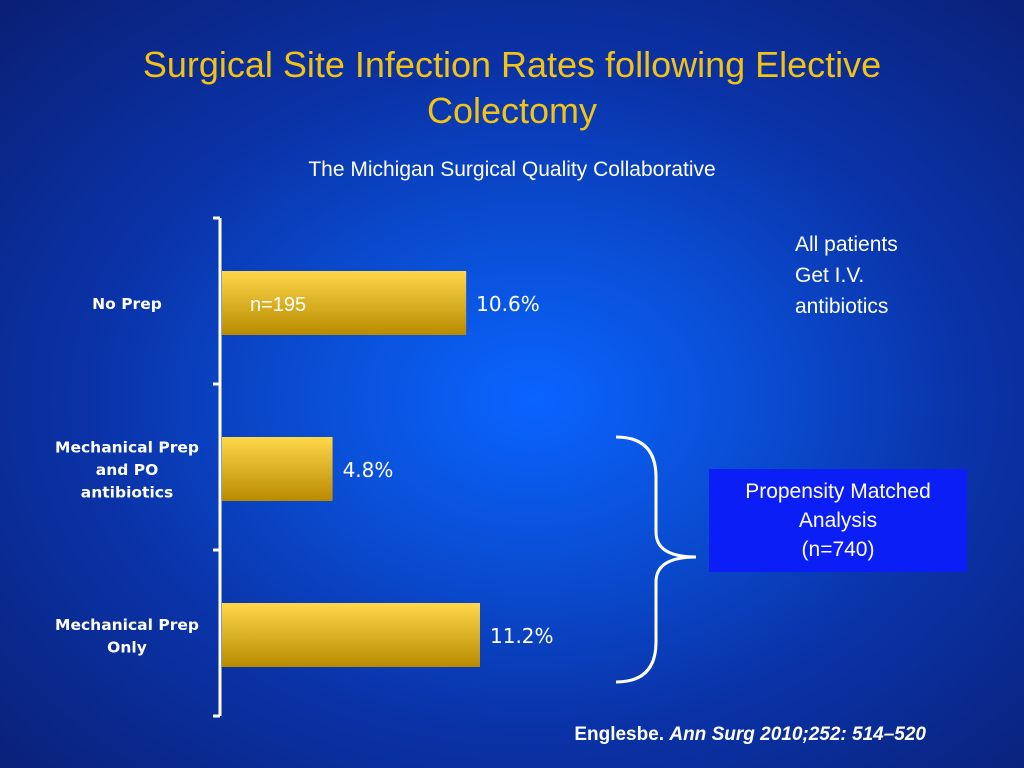 The width and height of the screenshot is (1024, 768). I want to click on bar-annotation: n=195, so click(278, 305).